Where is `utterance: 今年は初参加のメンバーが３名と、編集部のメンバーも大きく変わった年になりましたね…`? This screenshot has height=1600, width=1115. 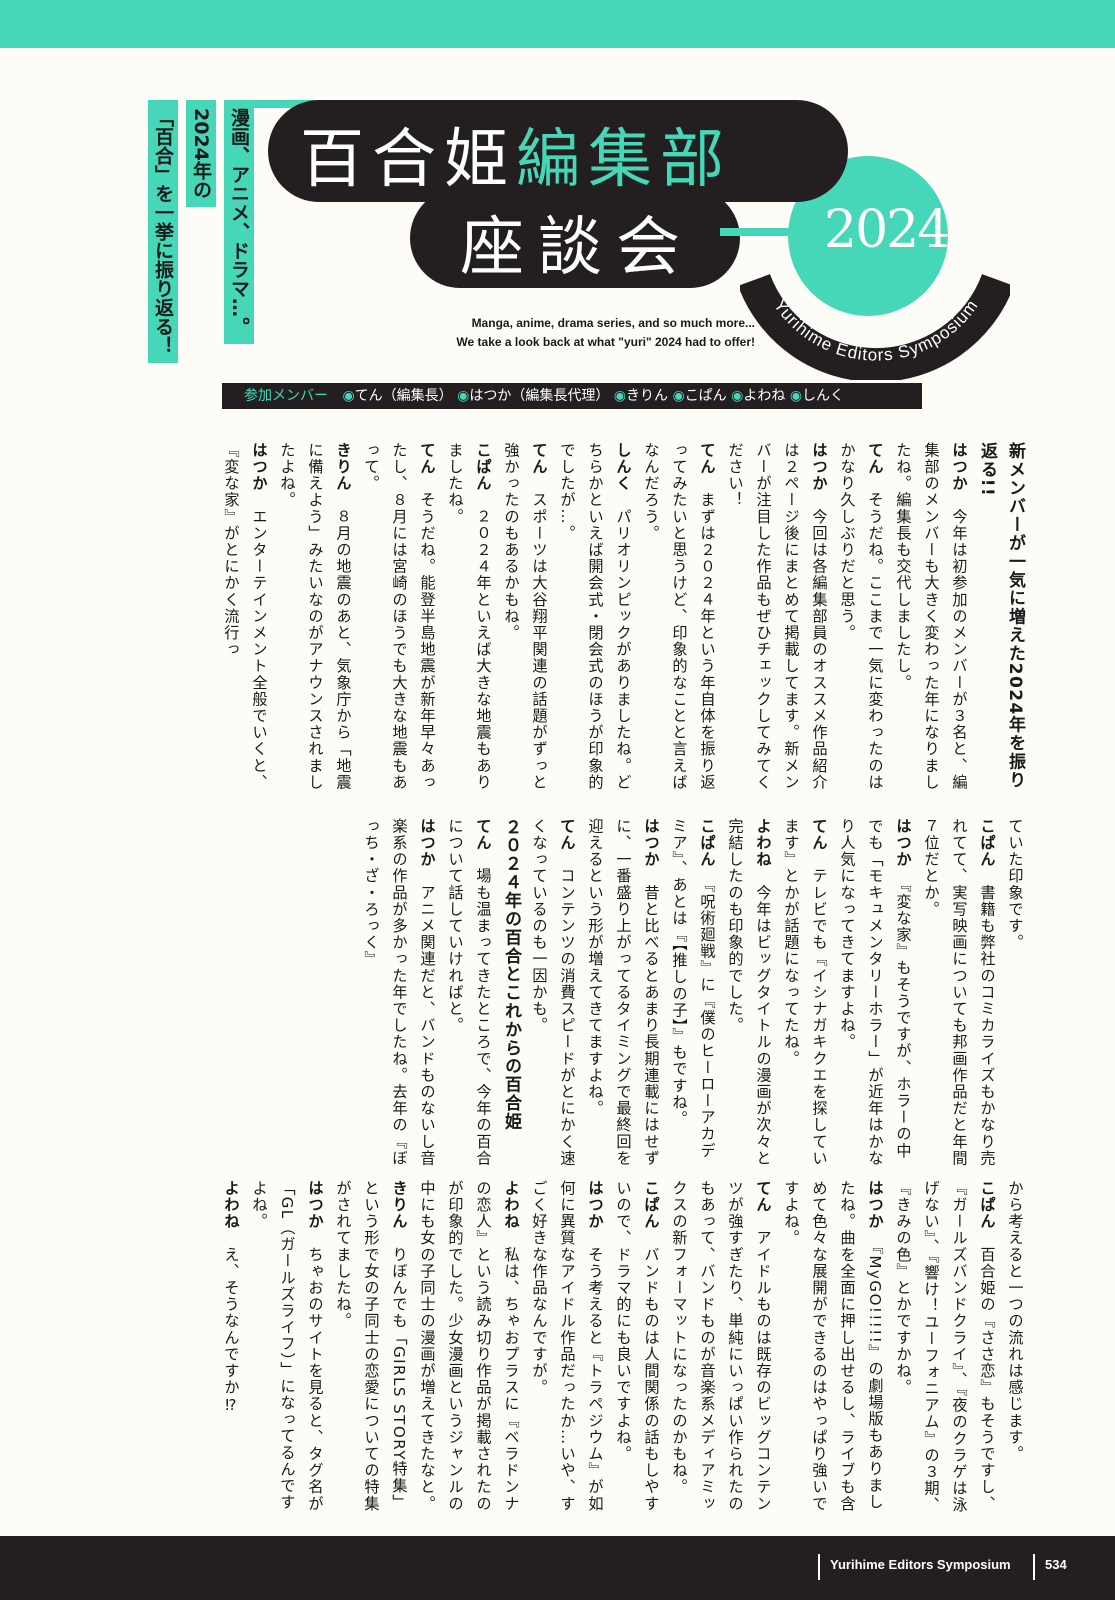
utterance: 今年は初参加のメンバーが３名と、編集部のメンバーも大きく変わった年になりましたね… is located at coordinates (931, 616).